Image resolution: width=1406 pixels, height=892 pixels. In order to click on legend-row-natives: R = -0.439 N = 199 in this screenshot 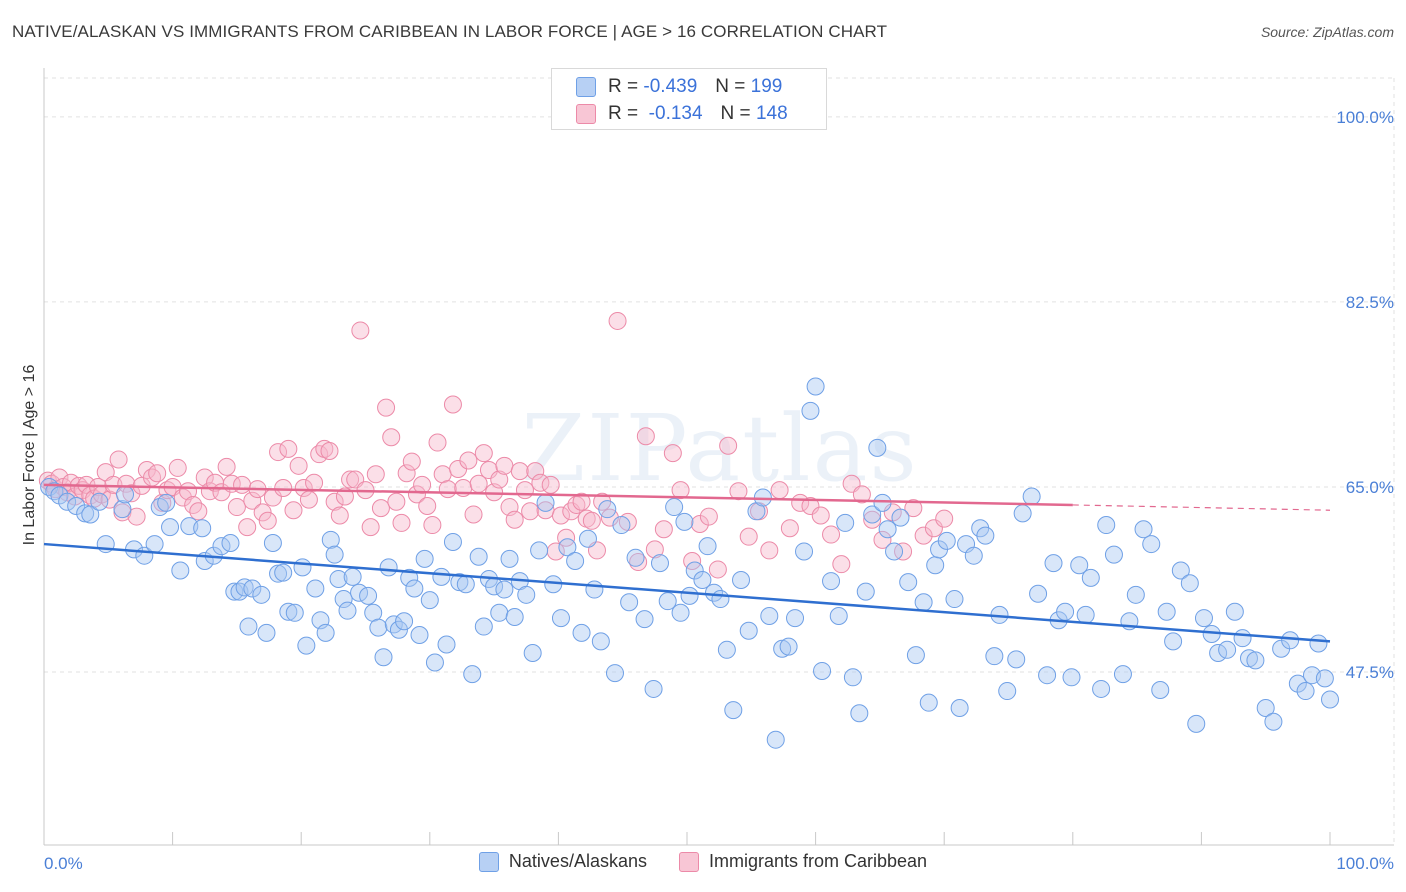, I will do `click(679, 87)`.